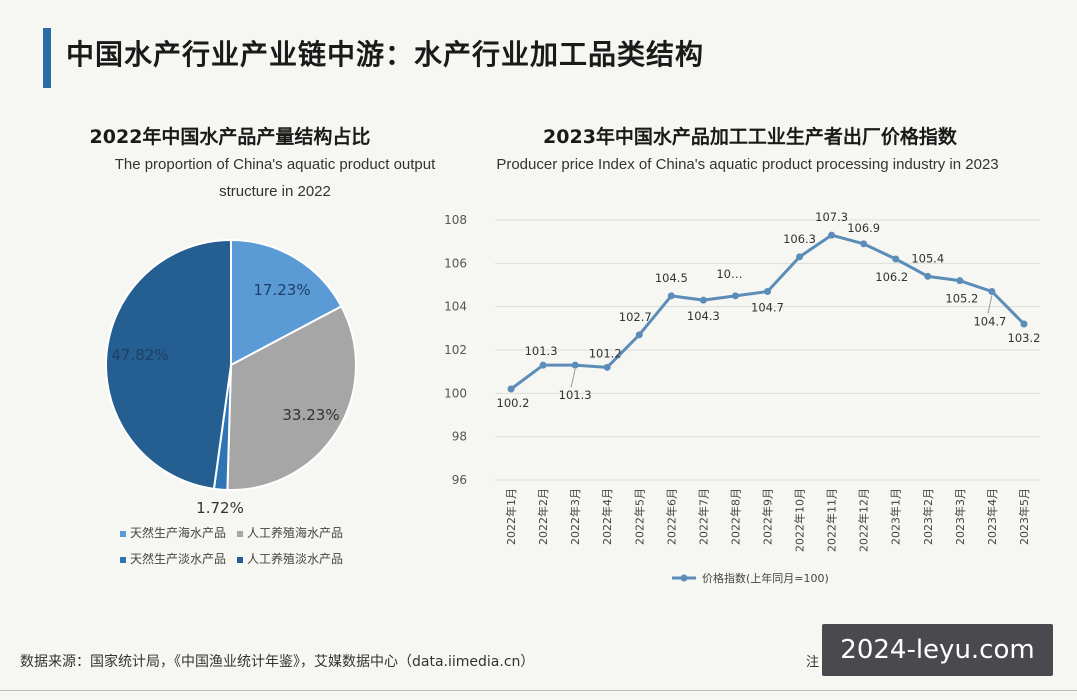  Describe the element at coordinates (1024, 338) in the screenshot. I see `data-label: 103.2` at that location.